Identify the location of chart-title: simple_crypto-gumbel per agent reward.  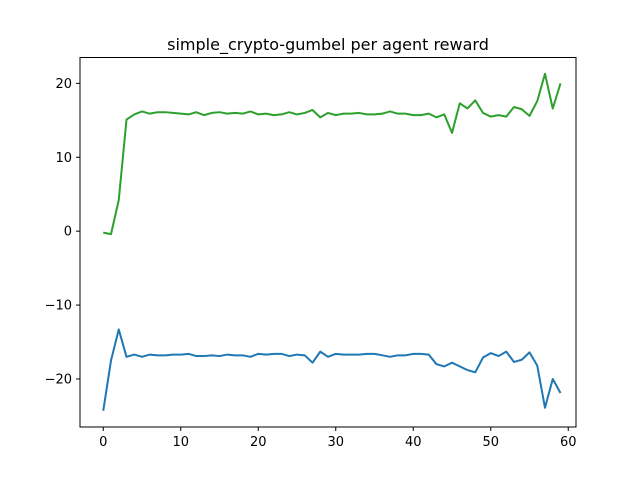
(328, 45).